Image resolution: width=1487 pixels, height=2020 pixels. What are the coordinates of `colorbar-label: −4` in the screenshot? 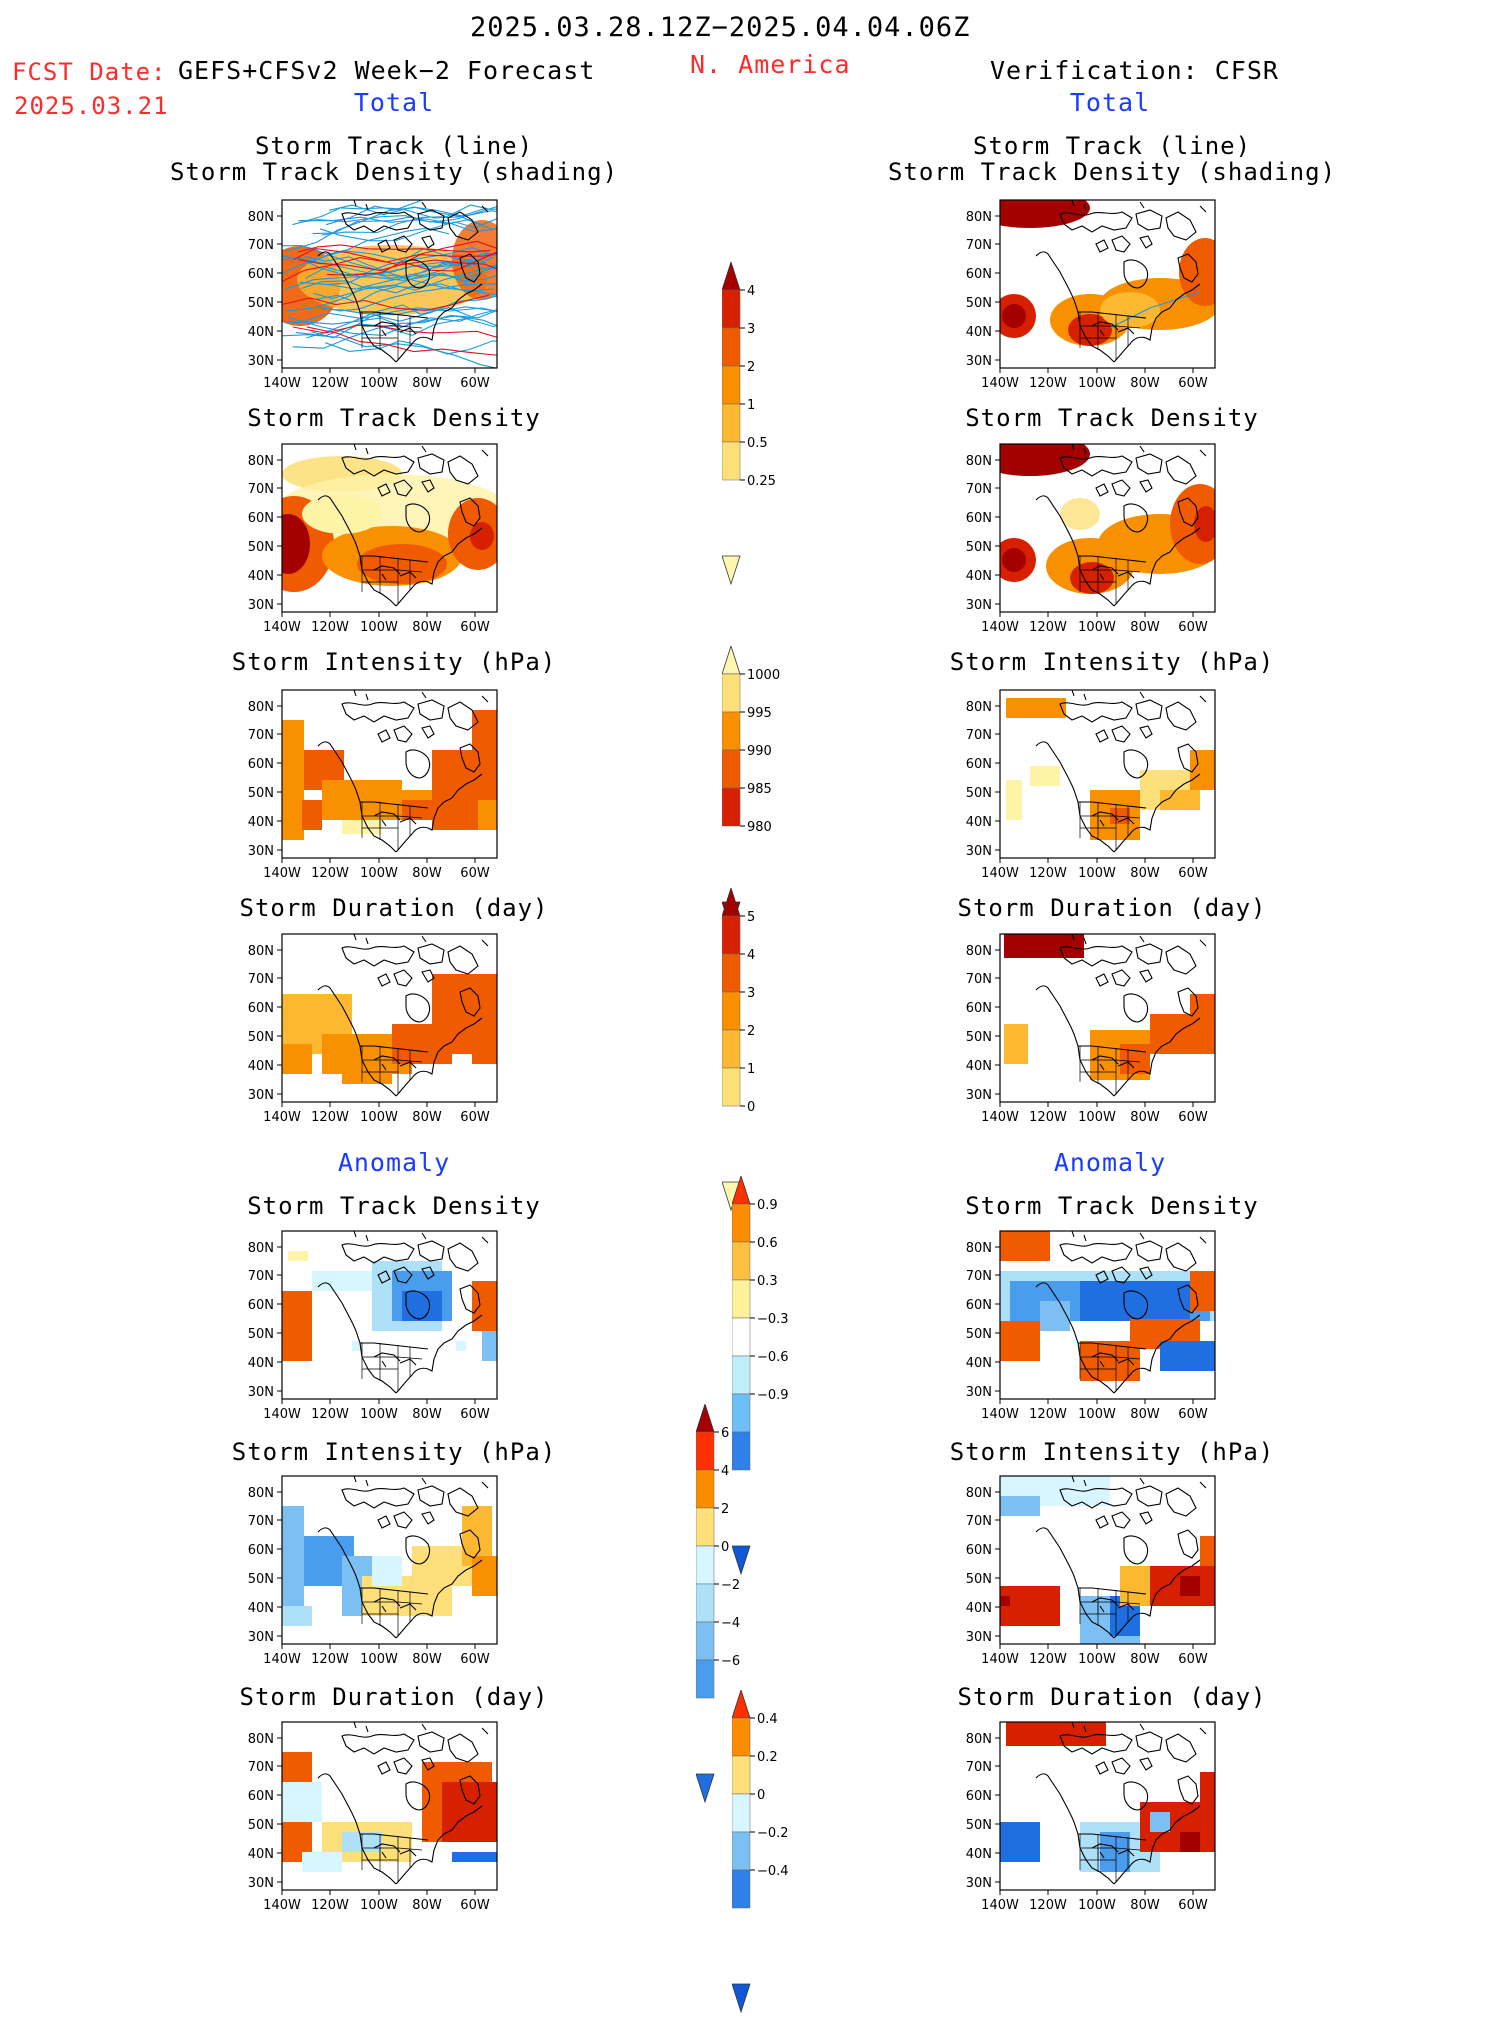 It's located at (730, 1623).